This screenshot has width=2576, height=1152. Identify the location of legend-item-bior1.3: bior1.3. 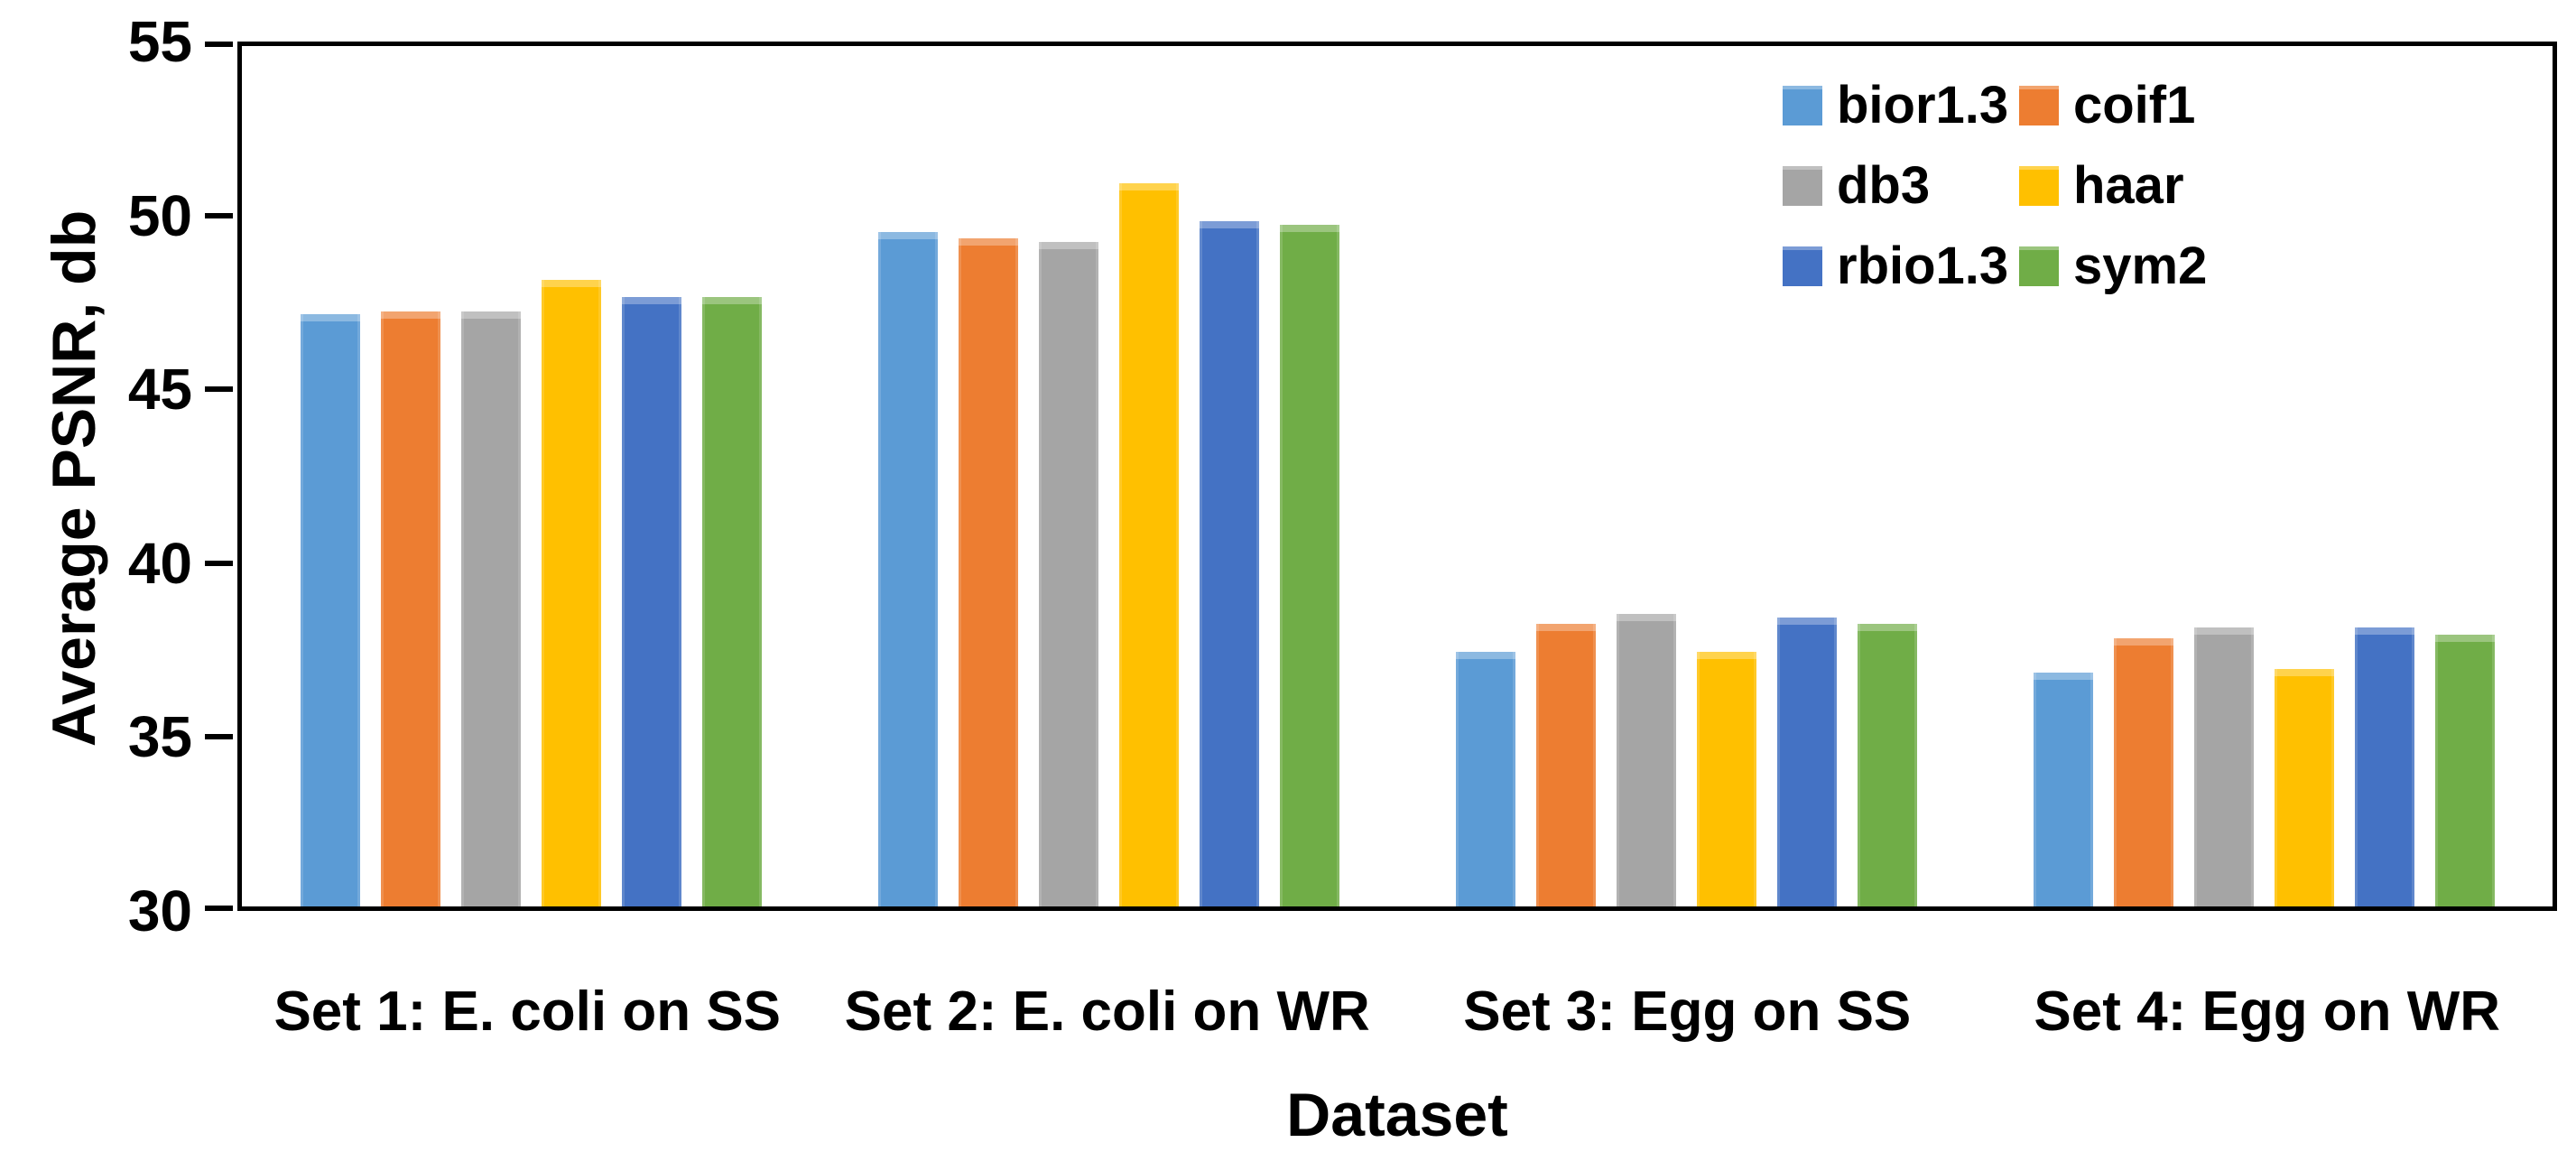
(1901, 106).